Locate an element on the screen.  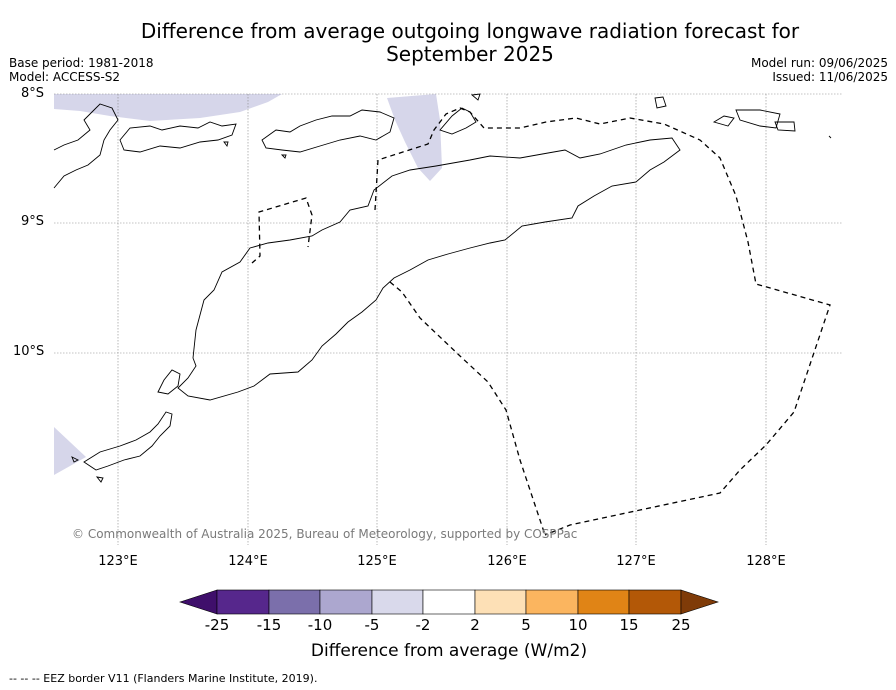
colorbar-tick: 25 is located at coordinates (681, 625).